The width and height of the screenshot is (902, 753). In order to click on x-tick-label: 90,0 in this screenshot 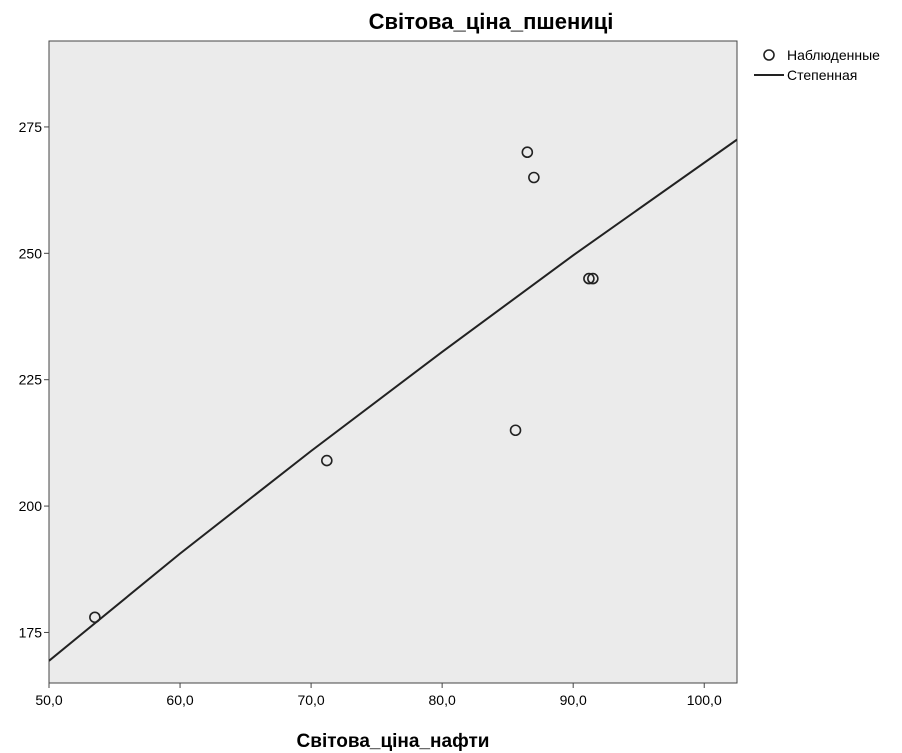, I will do `click(573, 700)`.